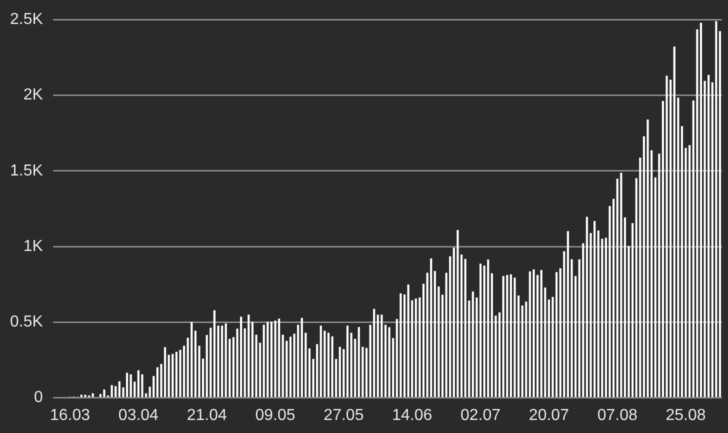 Image resolution: width=728 pixels, height=433 pixels. What do you see at coordinates (686, 415) in the screenshot?
I see `x-tick-label: 25.08` at bounding box center [686, 415].